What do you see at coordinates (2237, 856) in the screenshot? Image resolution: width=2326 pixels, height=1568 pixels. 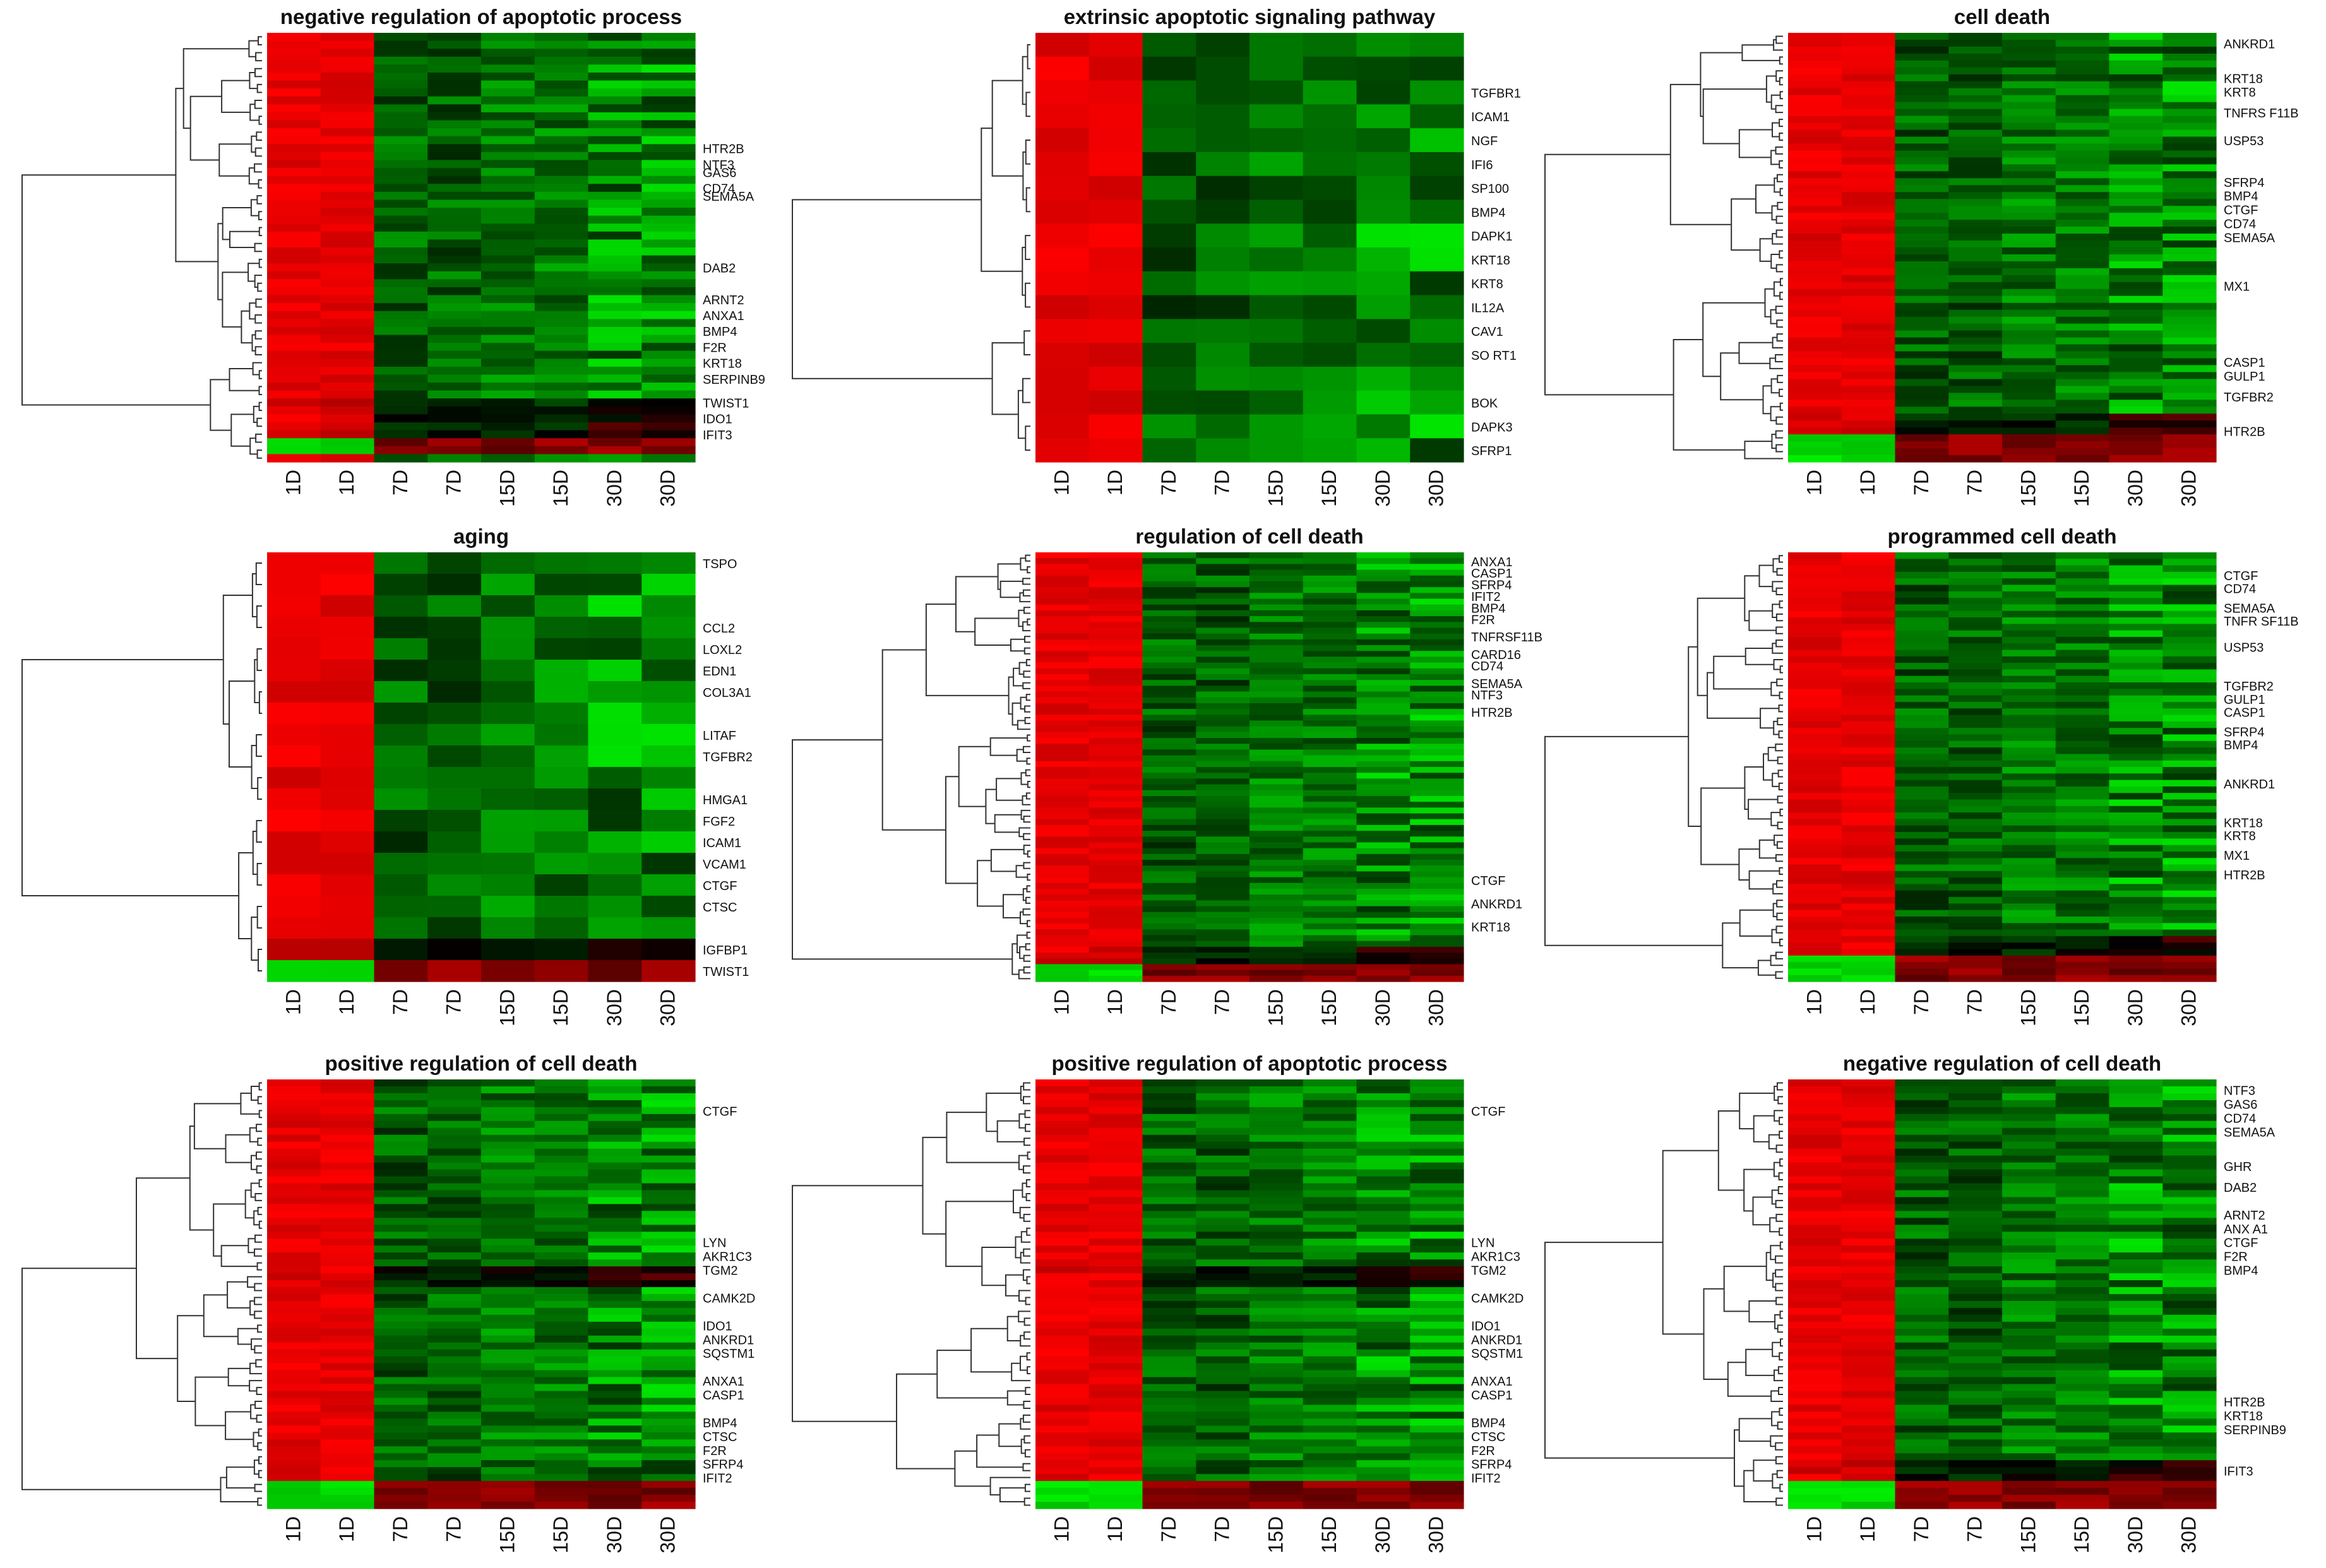 I see `row-label: MX1` at bounding box center [2237, 856].